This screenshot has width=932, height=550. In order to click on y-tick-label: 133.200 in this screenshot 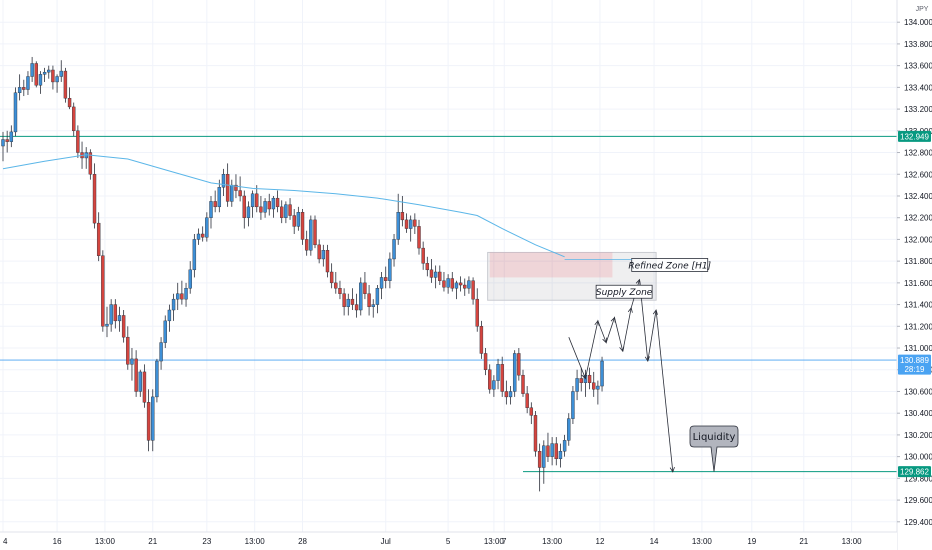, I will do `click(918, 109)`.